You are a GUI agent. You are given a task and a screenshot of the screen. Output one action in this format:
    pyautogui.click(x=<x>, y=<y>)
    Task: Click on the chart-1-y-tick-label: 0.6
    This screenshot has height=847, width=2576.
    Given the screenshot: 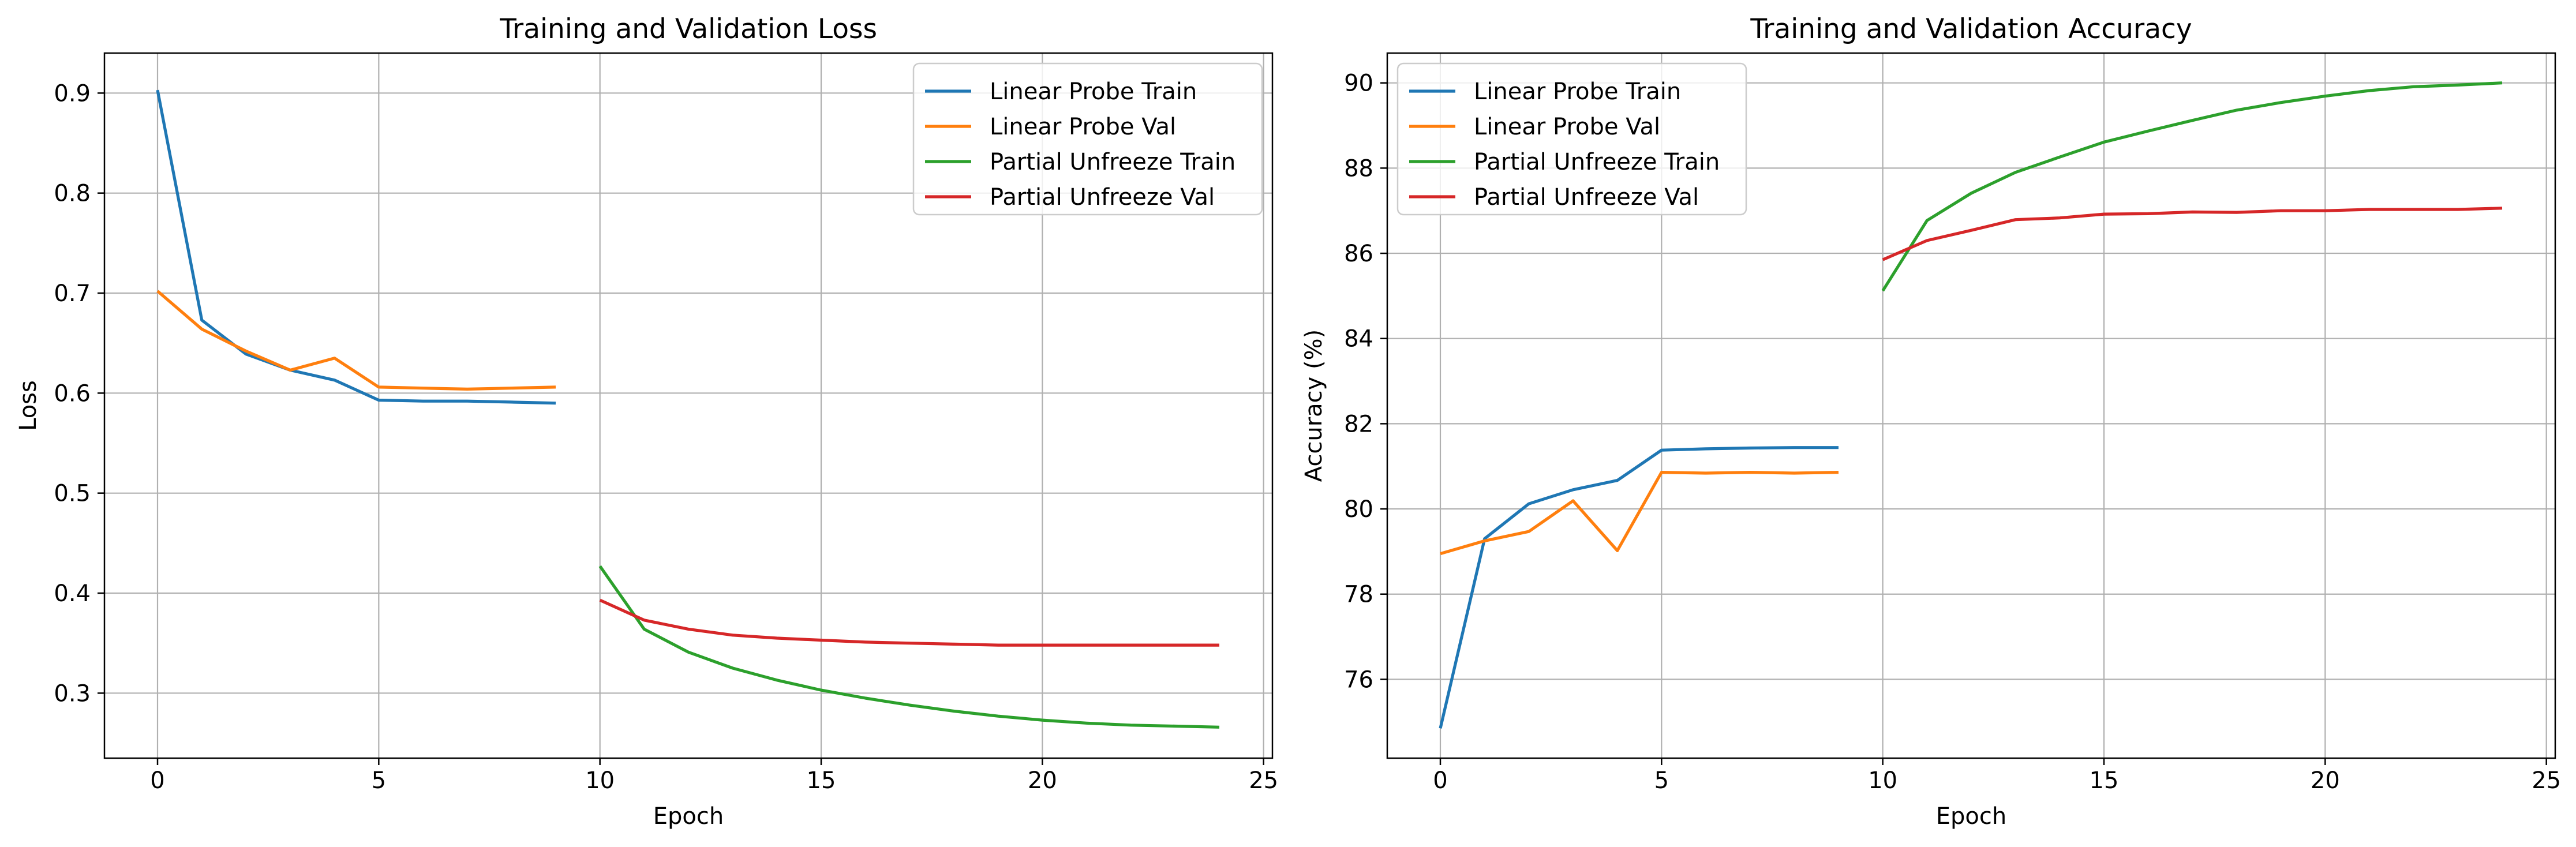 What is the action you would take?
    pyautogui.click(x=72, y=394)
    